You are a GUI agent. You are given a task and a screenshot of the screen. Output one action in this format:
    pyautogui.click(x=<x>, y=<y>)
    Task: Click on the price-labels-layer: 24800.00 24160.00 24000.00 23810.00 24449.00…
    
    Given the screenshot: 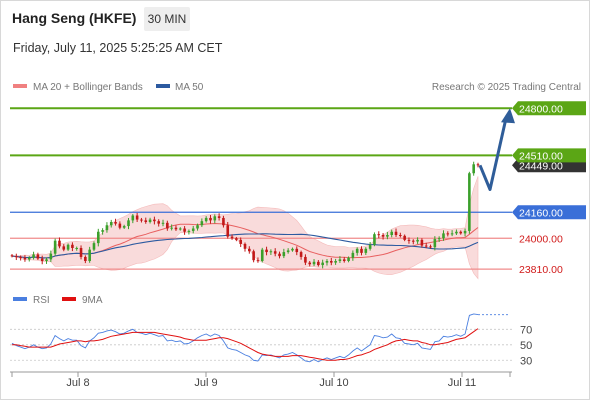 What is the action you would take?
    pyautogui.click(x=549, y=188)
    